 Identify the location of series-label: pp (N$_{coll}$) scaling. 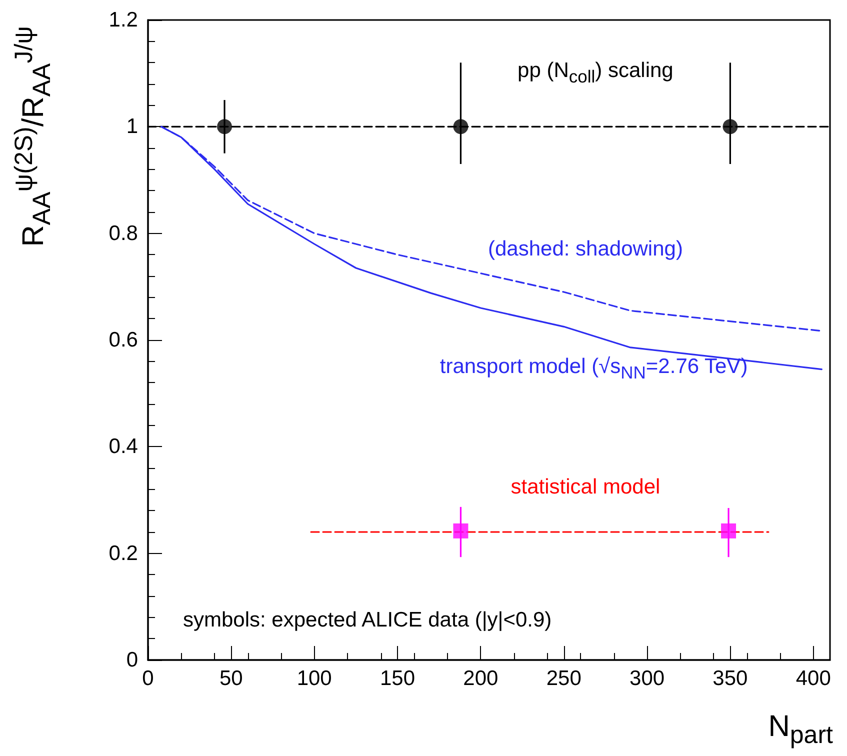
(596, 73).